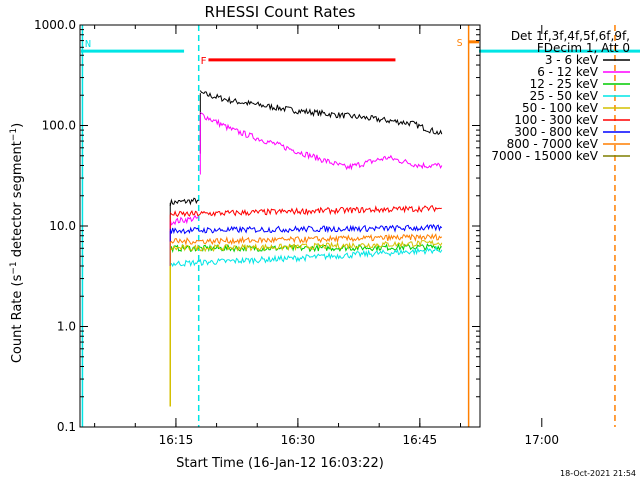 The width and height of the screenshot is (640, 480). What do you see at coordinates (17, 243) in the screenshot?
I see `y-axis-label: Count Rate (s−1 detector segment−1)` at bounding box center [17, 243].